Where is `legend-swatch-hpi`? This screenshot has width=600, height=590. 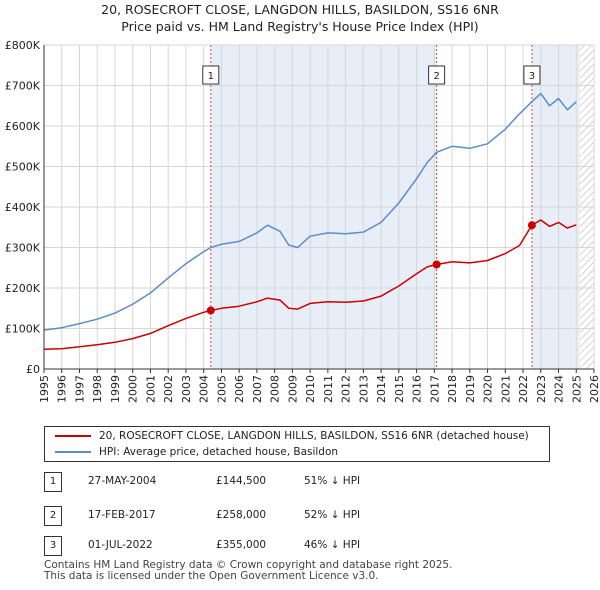 legend-swatch-hpi is located at coordinates (73, 452).